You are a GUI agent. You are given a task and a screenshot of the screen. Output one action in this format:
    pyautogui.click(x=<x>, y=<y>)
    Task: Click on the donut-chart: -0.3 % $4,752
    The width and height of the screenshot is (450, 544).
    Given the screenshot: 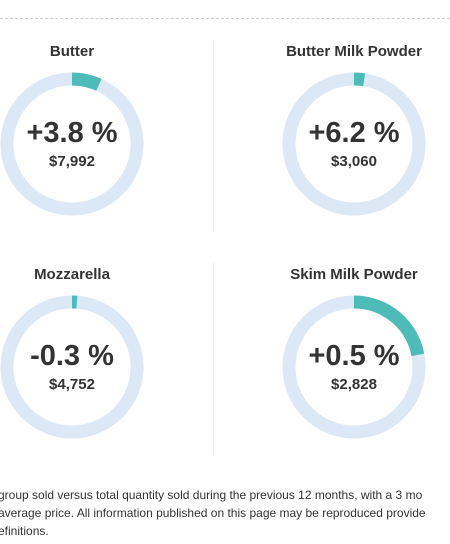 What is the action you would take?
    pyautogui.click(x=73, y=367)
    